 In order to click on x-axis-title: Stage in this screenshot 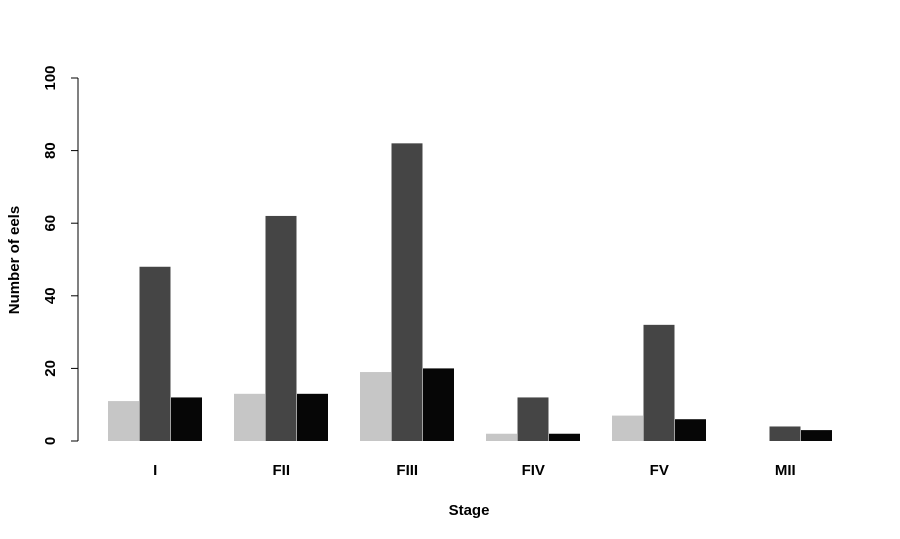, I will do `click(469, 510)`.